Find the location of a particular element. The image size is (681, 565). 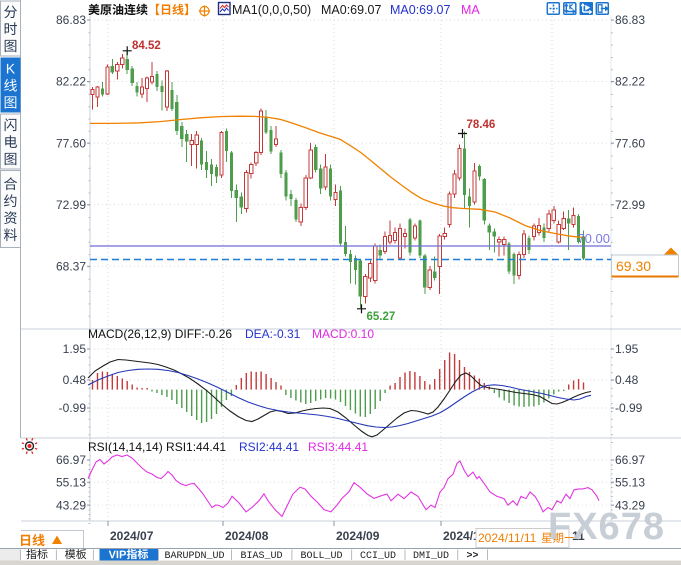

svg-text: 11 is located at coordinates (578, 536).